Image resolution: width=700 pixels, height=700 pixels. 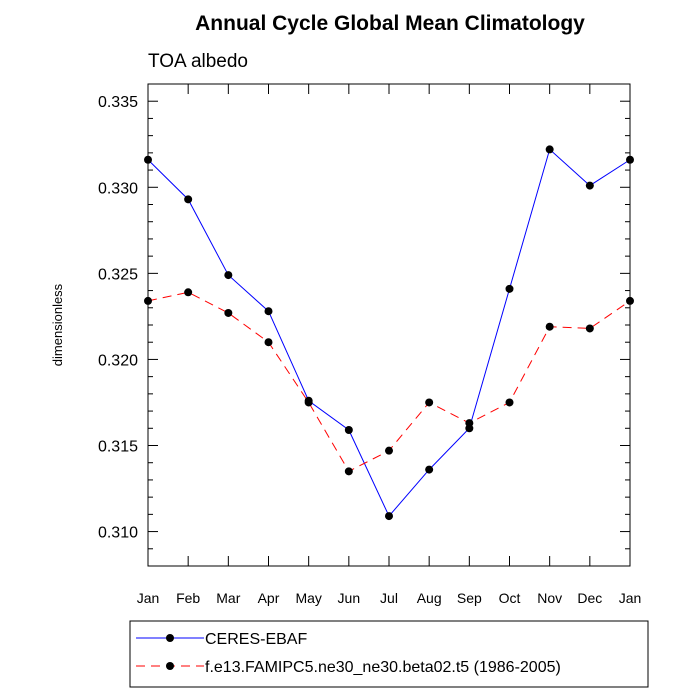 What do you see at coordinates (198, 61) in the screenshot?
I see `chart-subtitle: TOA albedo` at bounding box center [198, 61].